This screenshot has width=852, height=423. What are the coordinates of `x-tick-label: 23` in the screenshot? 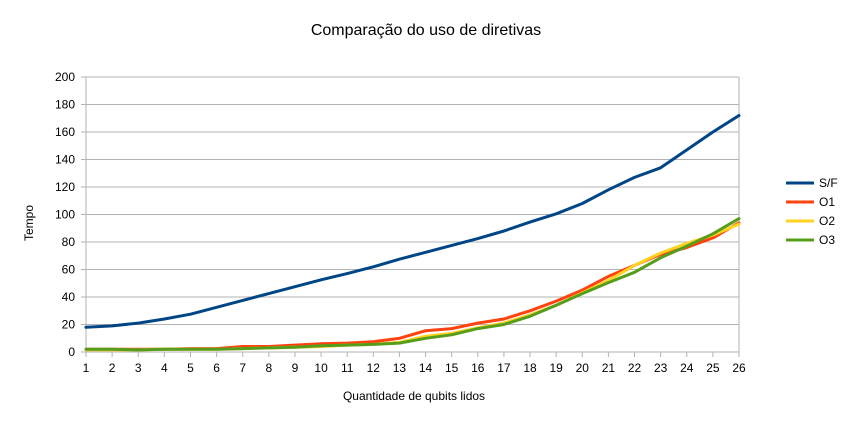 It's located at (661, 368).